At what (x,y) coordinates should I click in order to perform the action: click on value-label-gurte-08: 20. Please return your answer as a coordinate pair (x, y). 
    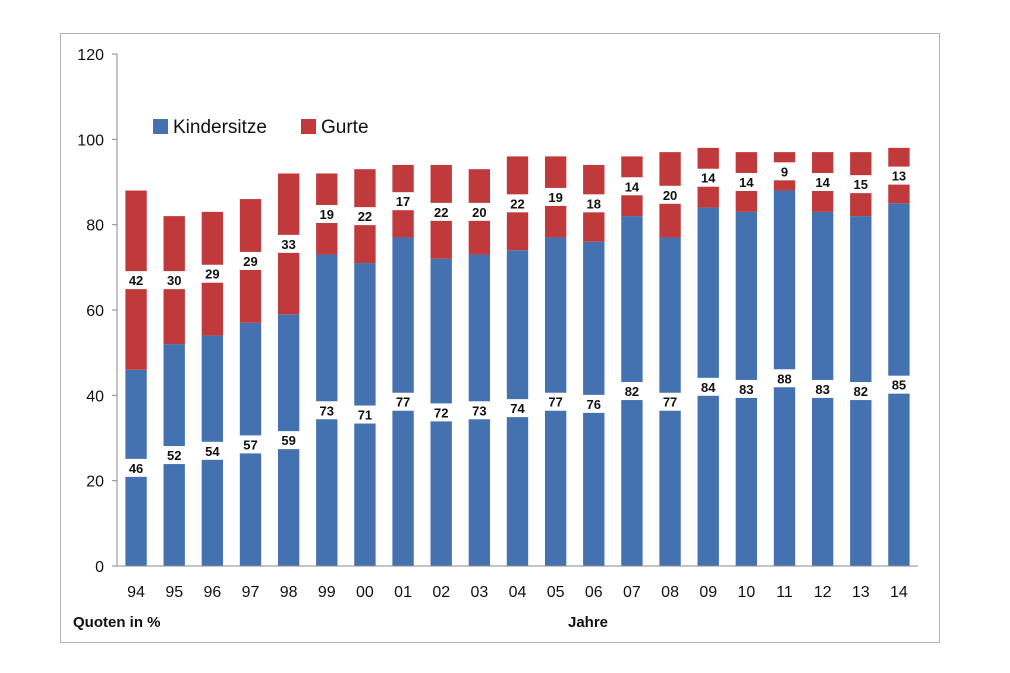
    Looking at the image, I should click on (670, 195).